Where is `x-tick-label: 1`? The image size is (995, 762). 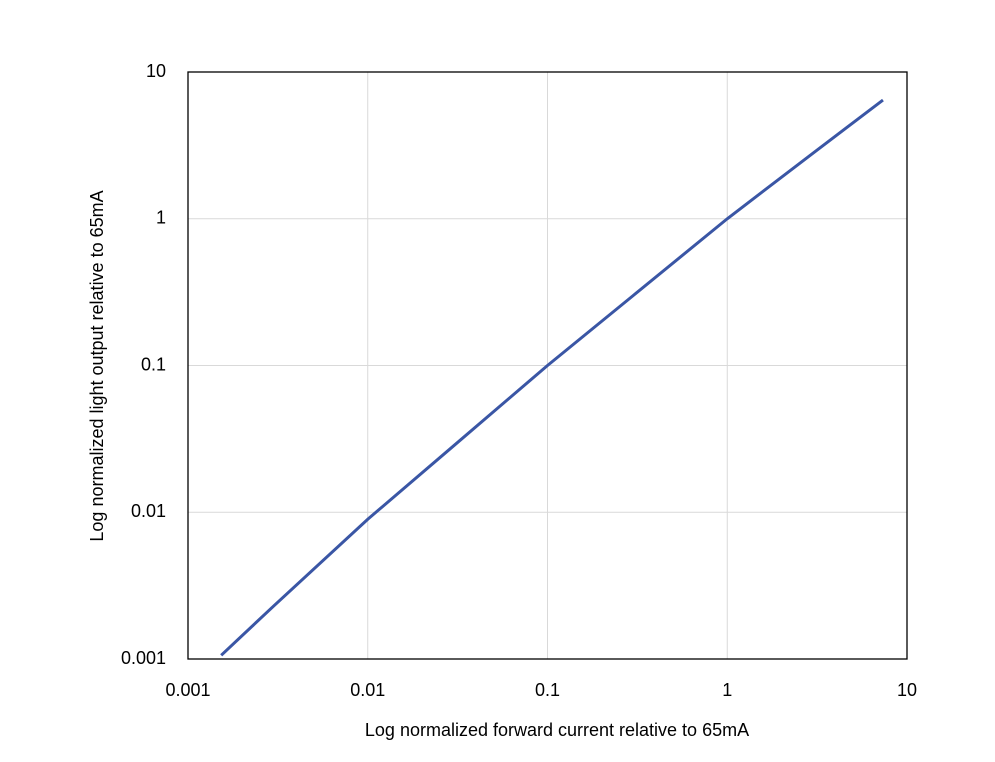 x-tick-label: 1 is located at coordinates (727, 690).